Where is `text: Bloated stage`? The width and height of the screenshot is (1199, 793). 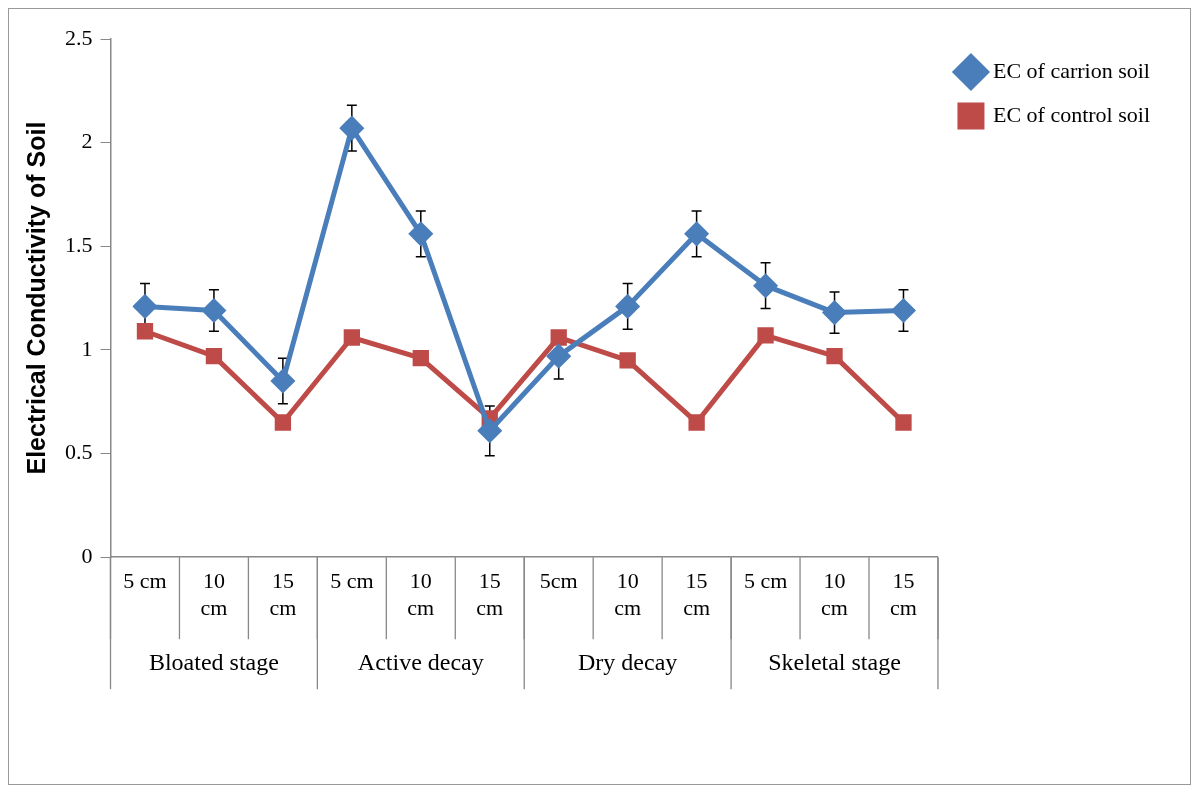
text: Bloated stage is located at coordinates (213, 662).